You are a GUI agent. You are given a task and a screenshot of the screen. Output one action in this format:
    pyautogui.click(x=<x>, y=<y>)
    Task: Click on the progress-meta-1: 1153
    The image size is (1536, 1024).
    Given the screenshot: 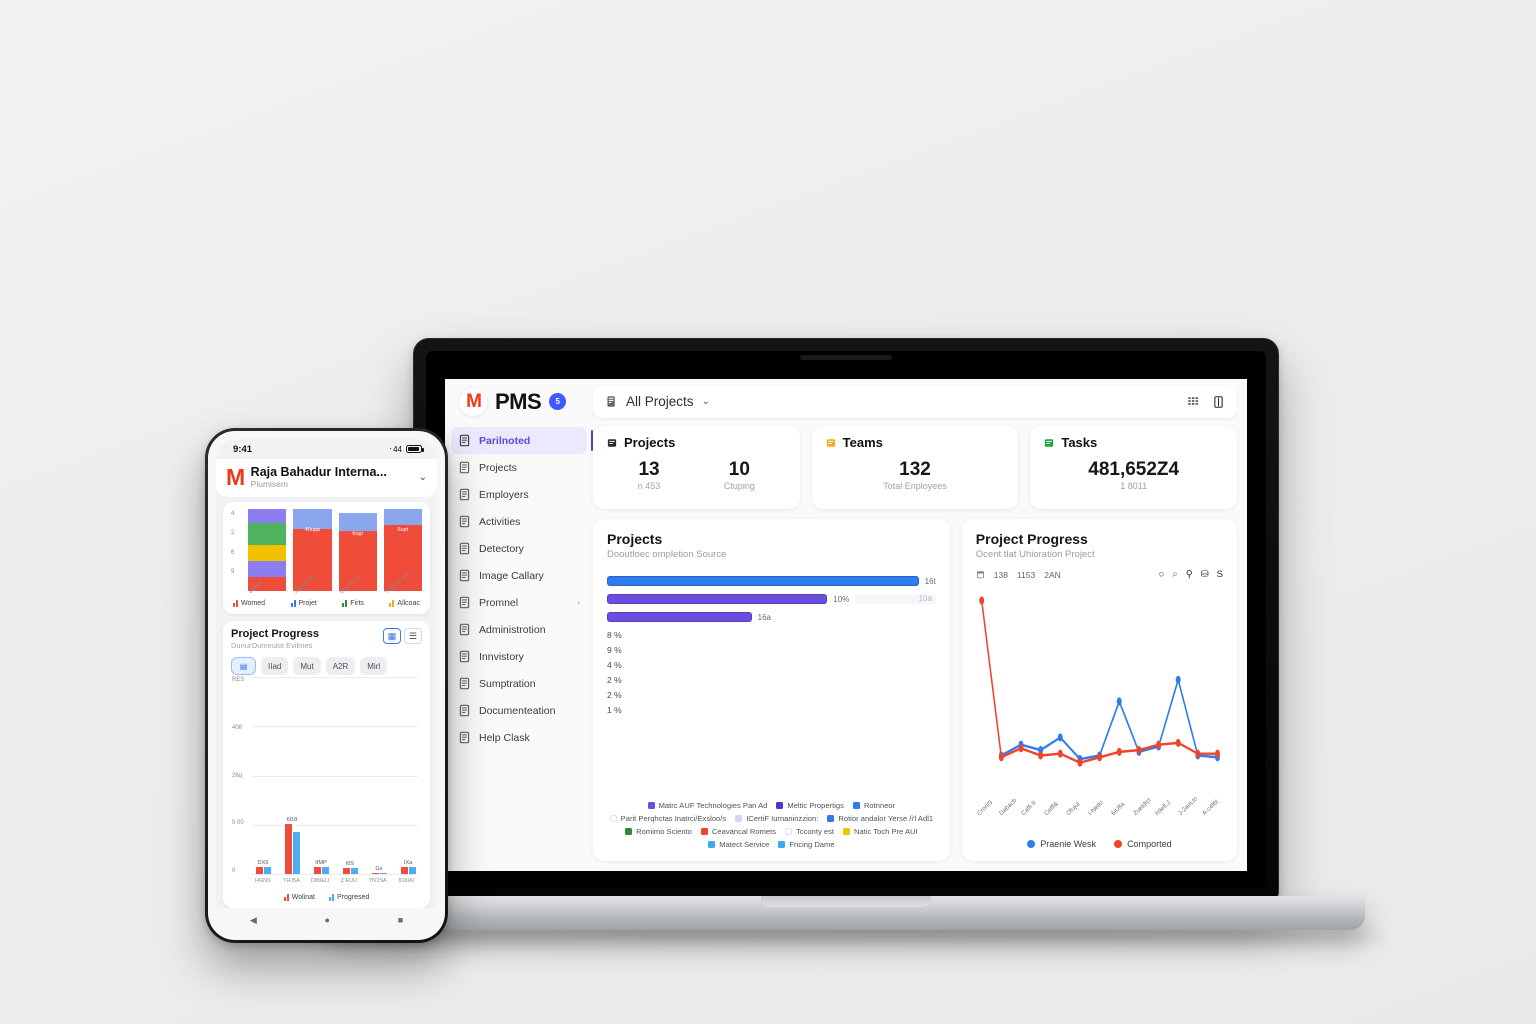 What is the action you would take?
    pyautogui.click(x=1026, y=574)
    